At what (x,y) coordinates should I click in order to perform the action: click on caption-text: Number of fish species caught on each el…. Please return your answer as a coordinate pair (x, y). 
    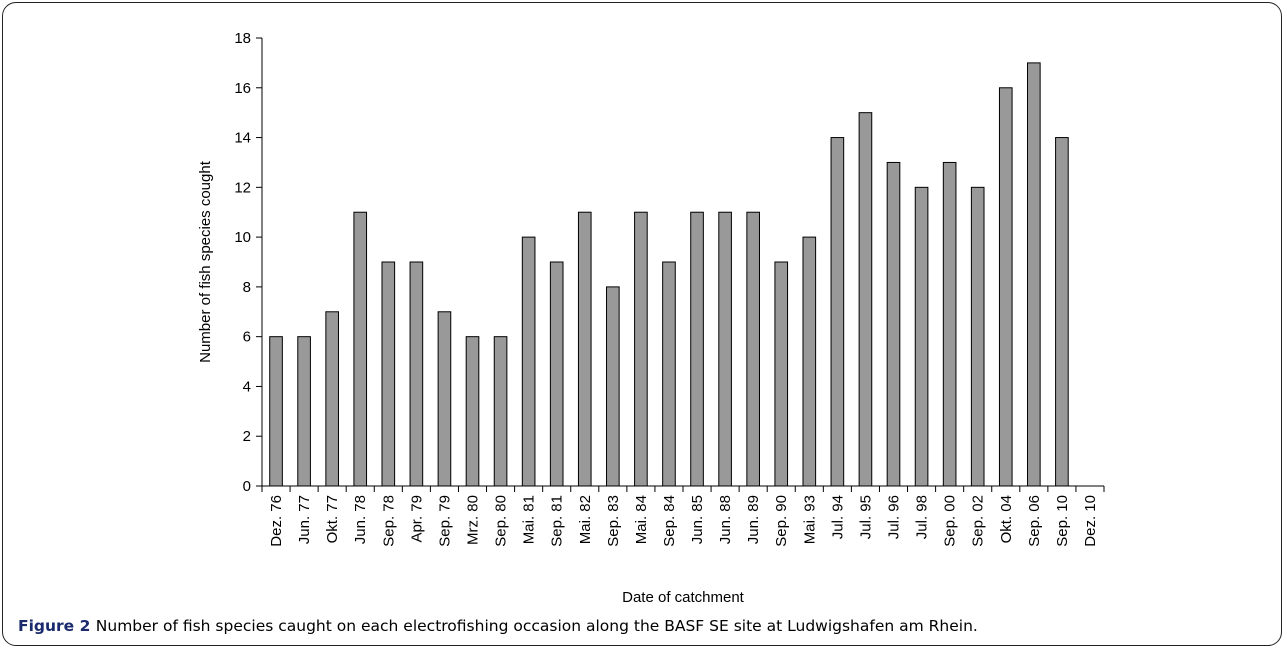
    Looking at the image, I should click on (536, 626).